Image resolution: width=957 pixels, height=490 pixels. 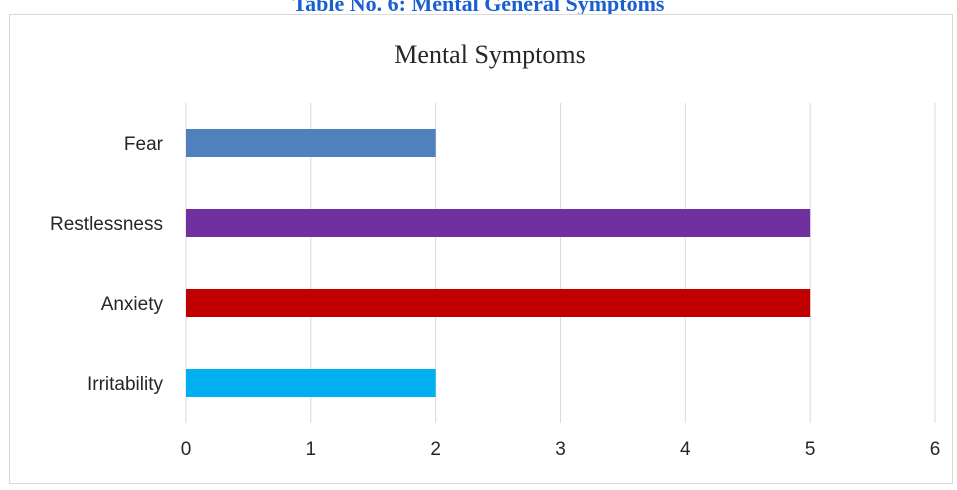 What do you see at coordinates (311, 383) in the screenshot?
I see `bar-irritability` at bounding box center [311, 383].